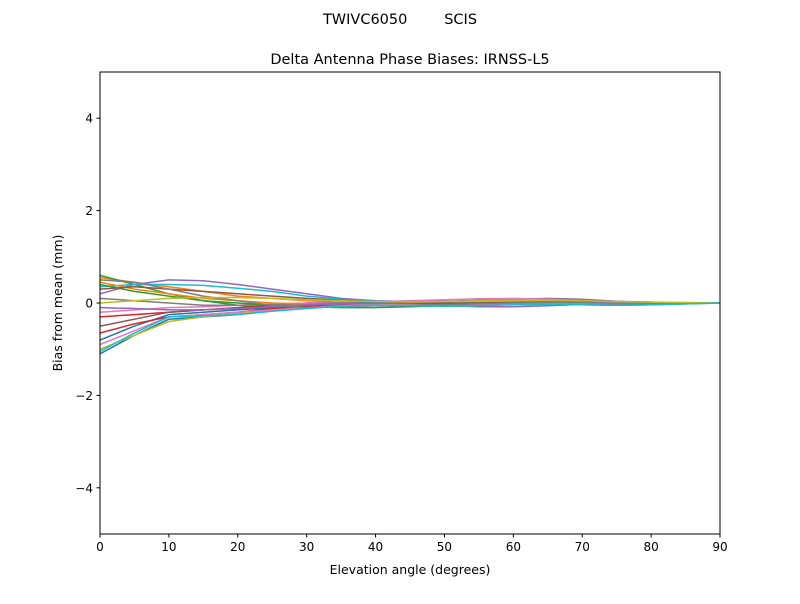 The width and height of the screenshot is (800, 604). I want to click on chart-suptitle: TWIVC6050 SCIS, so click(399, 20).